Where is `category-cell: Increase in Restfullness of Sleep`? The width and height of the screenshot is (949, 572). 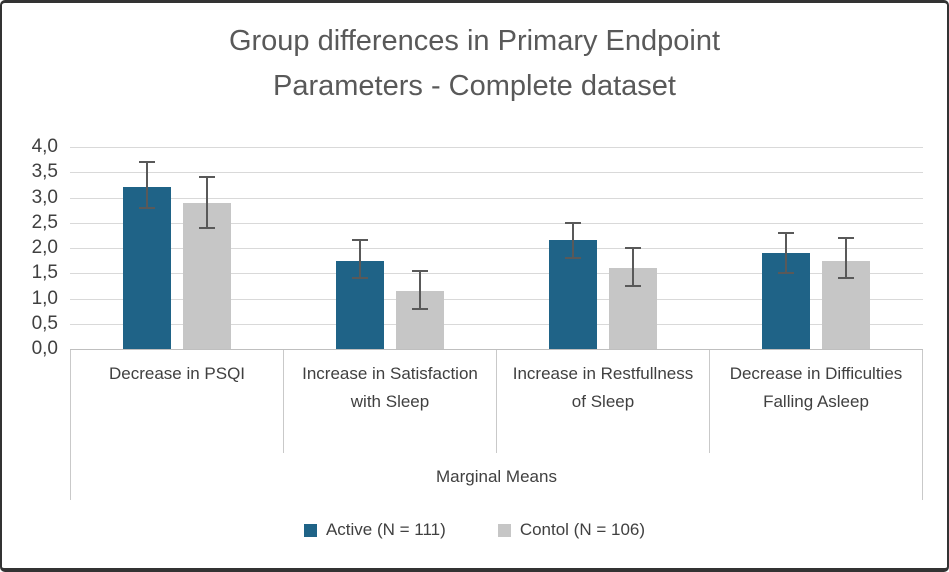
category-cell: Increase in Restfullness of Sleep is located at coordinates (603, 401).